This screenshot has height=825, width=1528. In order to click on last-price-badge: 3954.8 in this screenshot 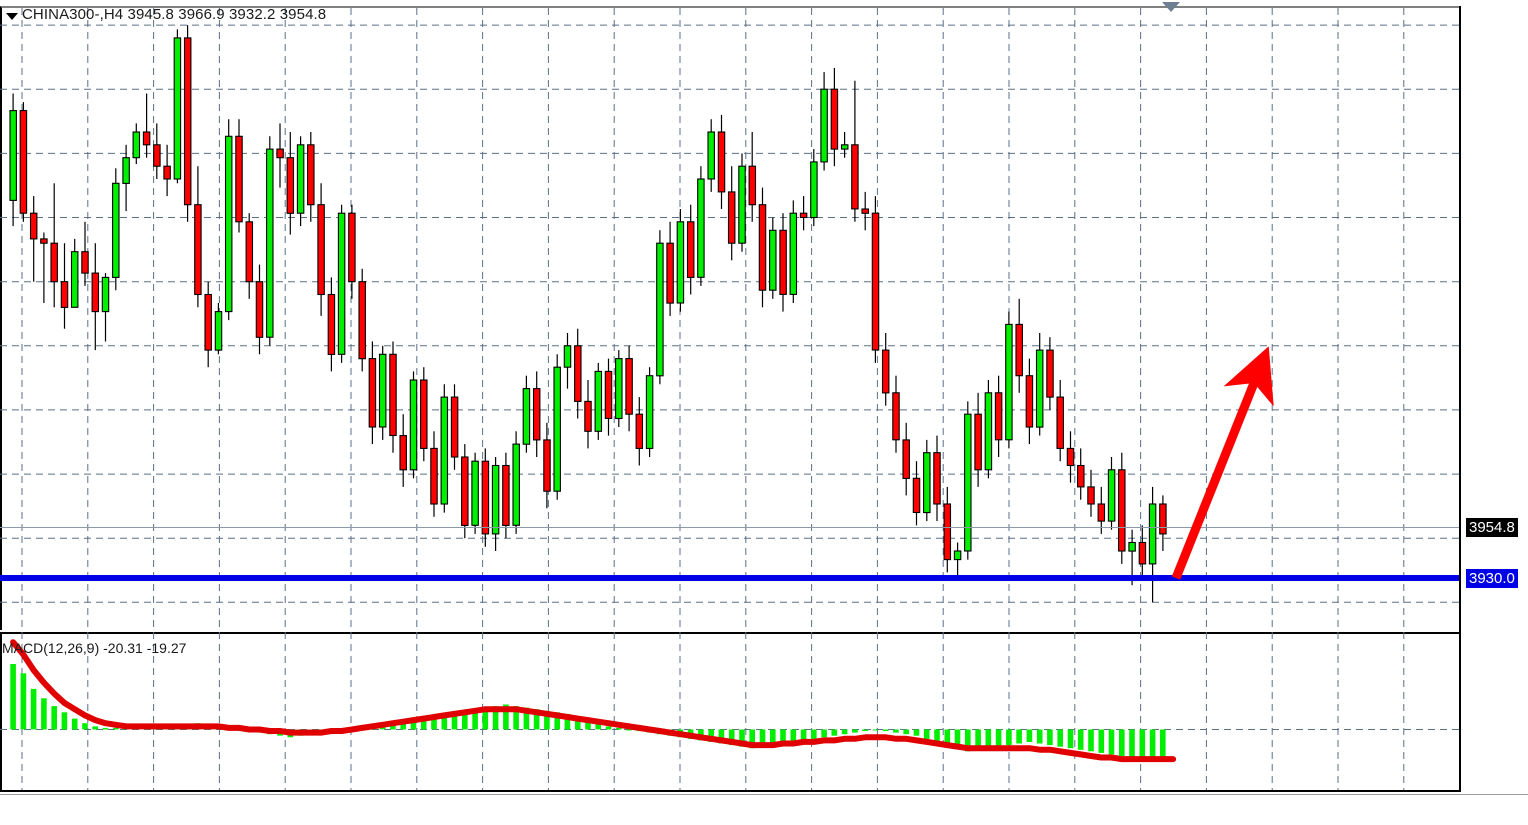, I will do `click(1492, 527)`.